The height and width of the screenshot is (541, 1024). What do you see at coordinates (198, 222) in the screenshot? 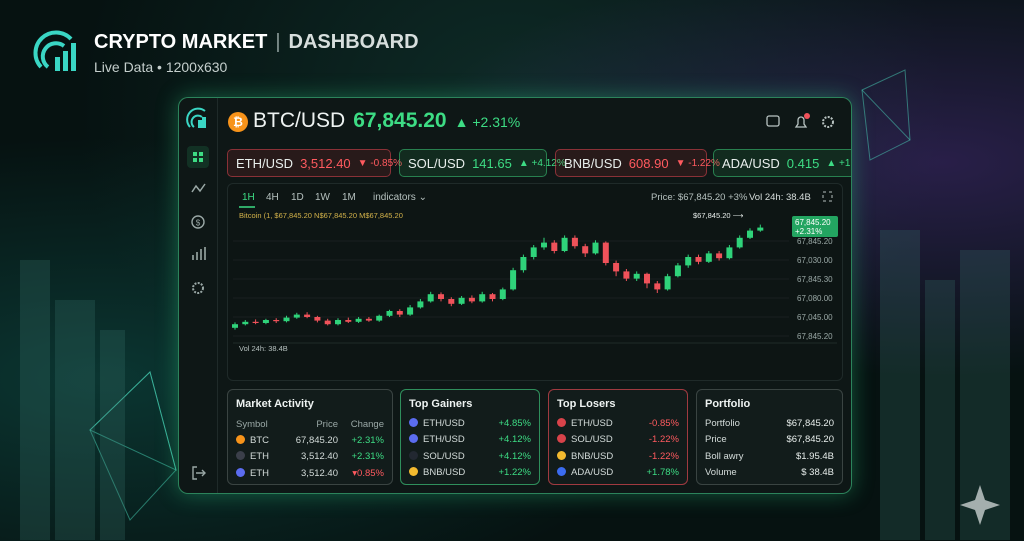
I see `nav-wallet` at bounding box center [198, 222].